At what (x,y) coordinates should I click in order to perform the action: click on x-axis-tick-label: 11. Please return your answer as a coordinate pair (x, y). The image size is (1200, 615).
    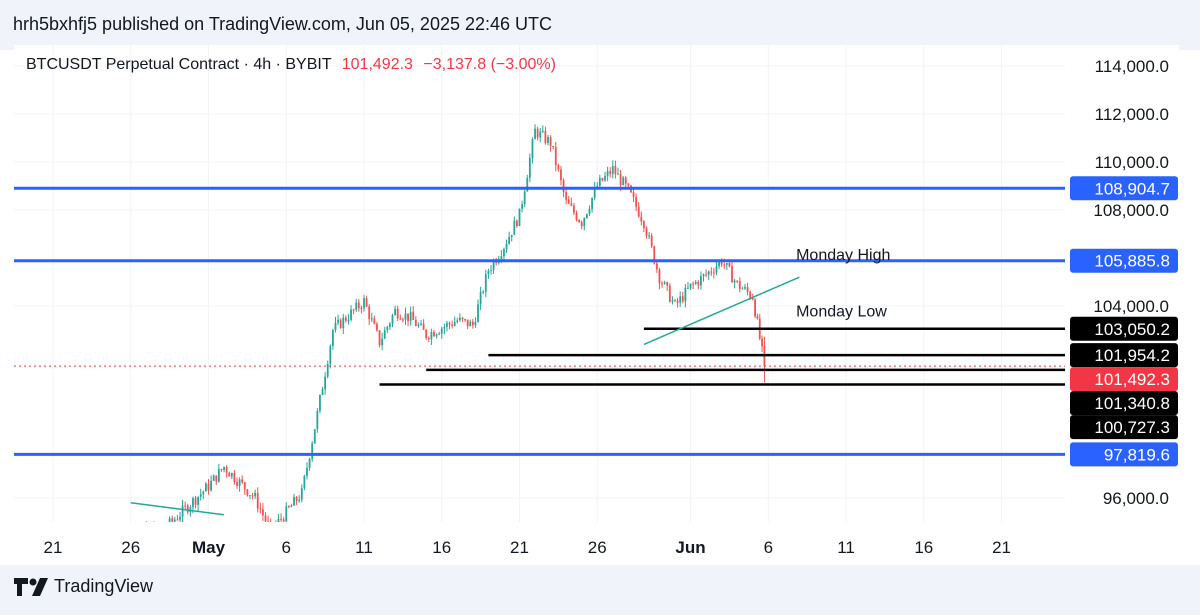
    Looking at the image, I should click on (364, 547).